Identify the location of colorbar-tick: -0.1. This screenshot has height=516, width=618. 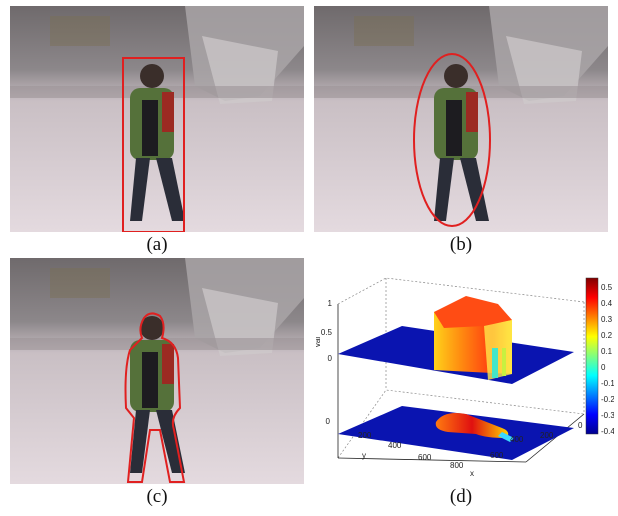
(607, 383).